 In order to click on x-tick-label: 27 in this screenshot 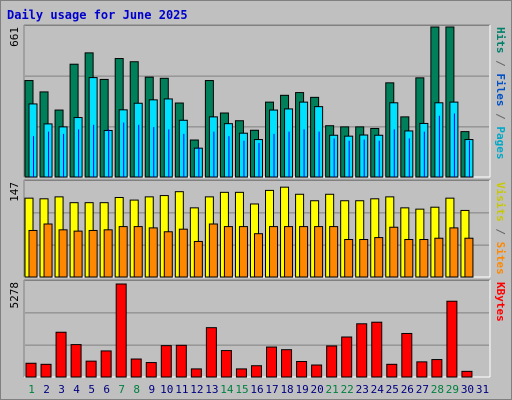, I will do `click(422, 389)`.